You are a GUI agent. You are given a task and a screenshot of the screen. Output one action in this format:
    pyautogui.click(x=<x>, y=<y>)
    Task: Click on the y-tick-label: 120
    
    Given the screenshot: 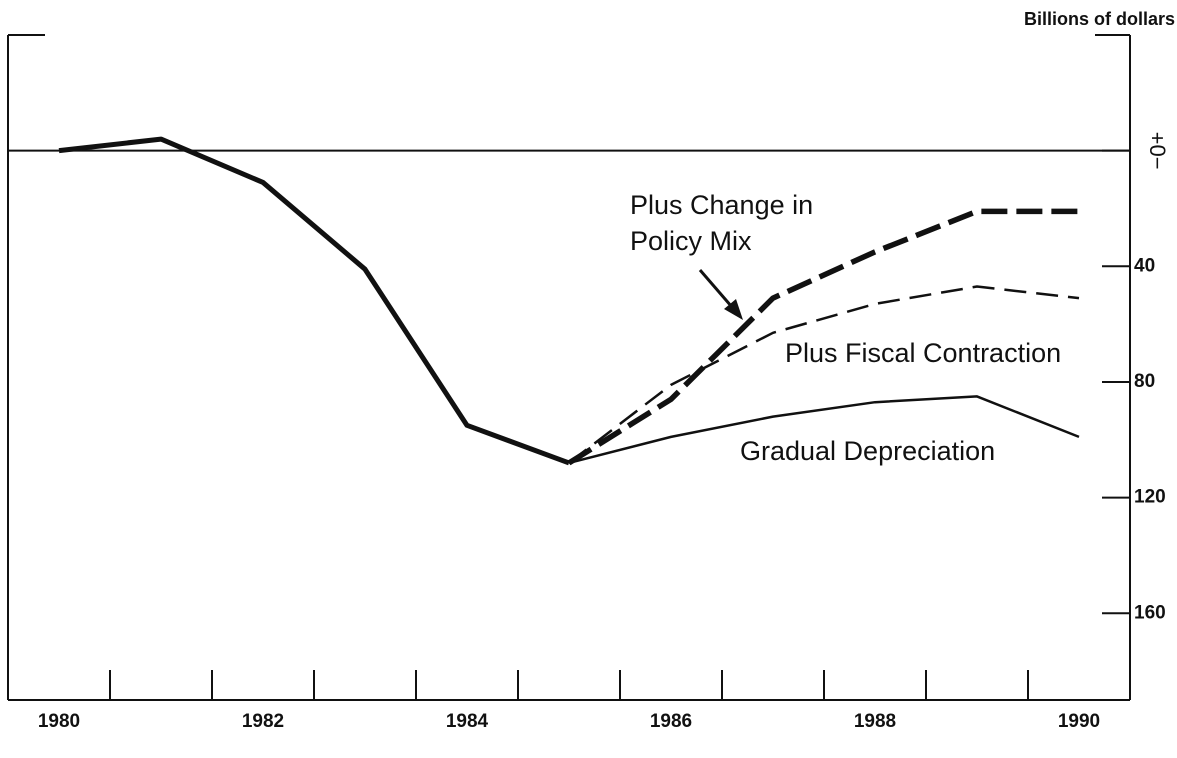 What is the action you would take?
    pyautogui.click(x=1150, y=497)
    